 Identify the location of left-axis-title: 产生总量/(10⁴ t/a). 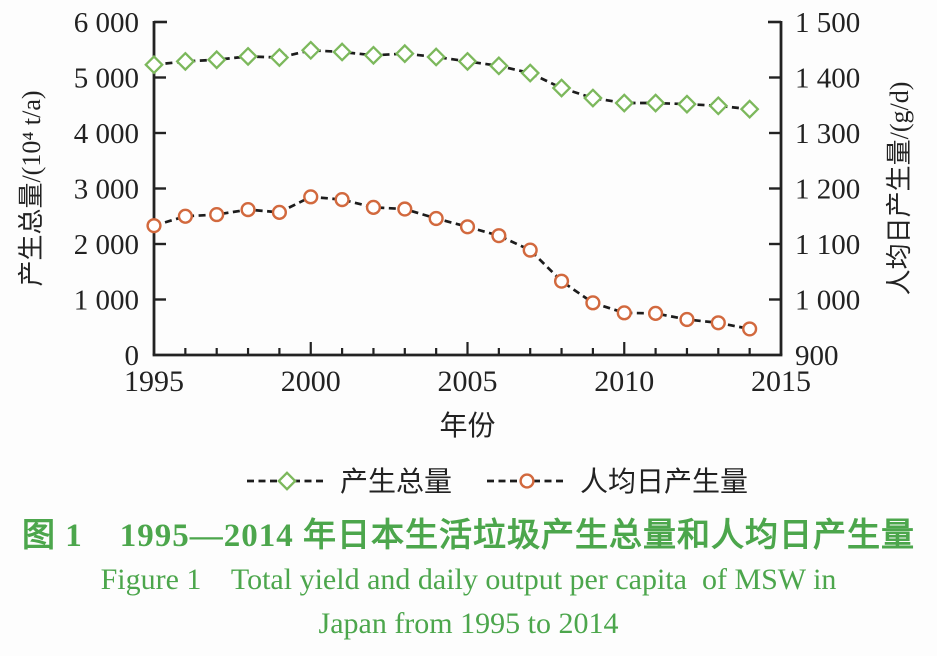
(31, 188).